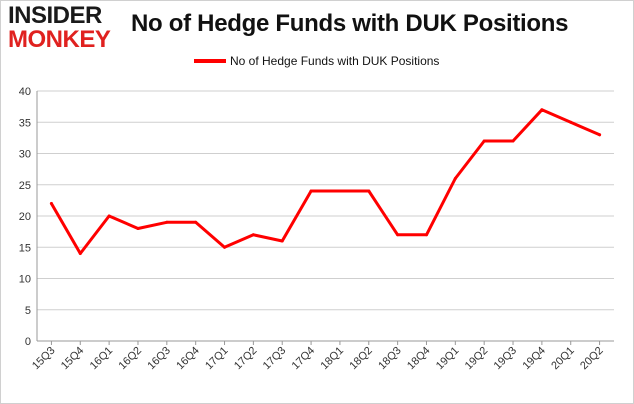  Describe the element at coordinates (419, 359) in the screenshot. I see `x-tick-label: 18Q4` at that location.